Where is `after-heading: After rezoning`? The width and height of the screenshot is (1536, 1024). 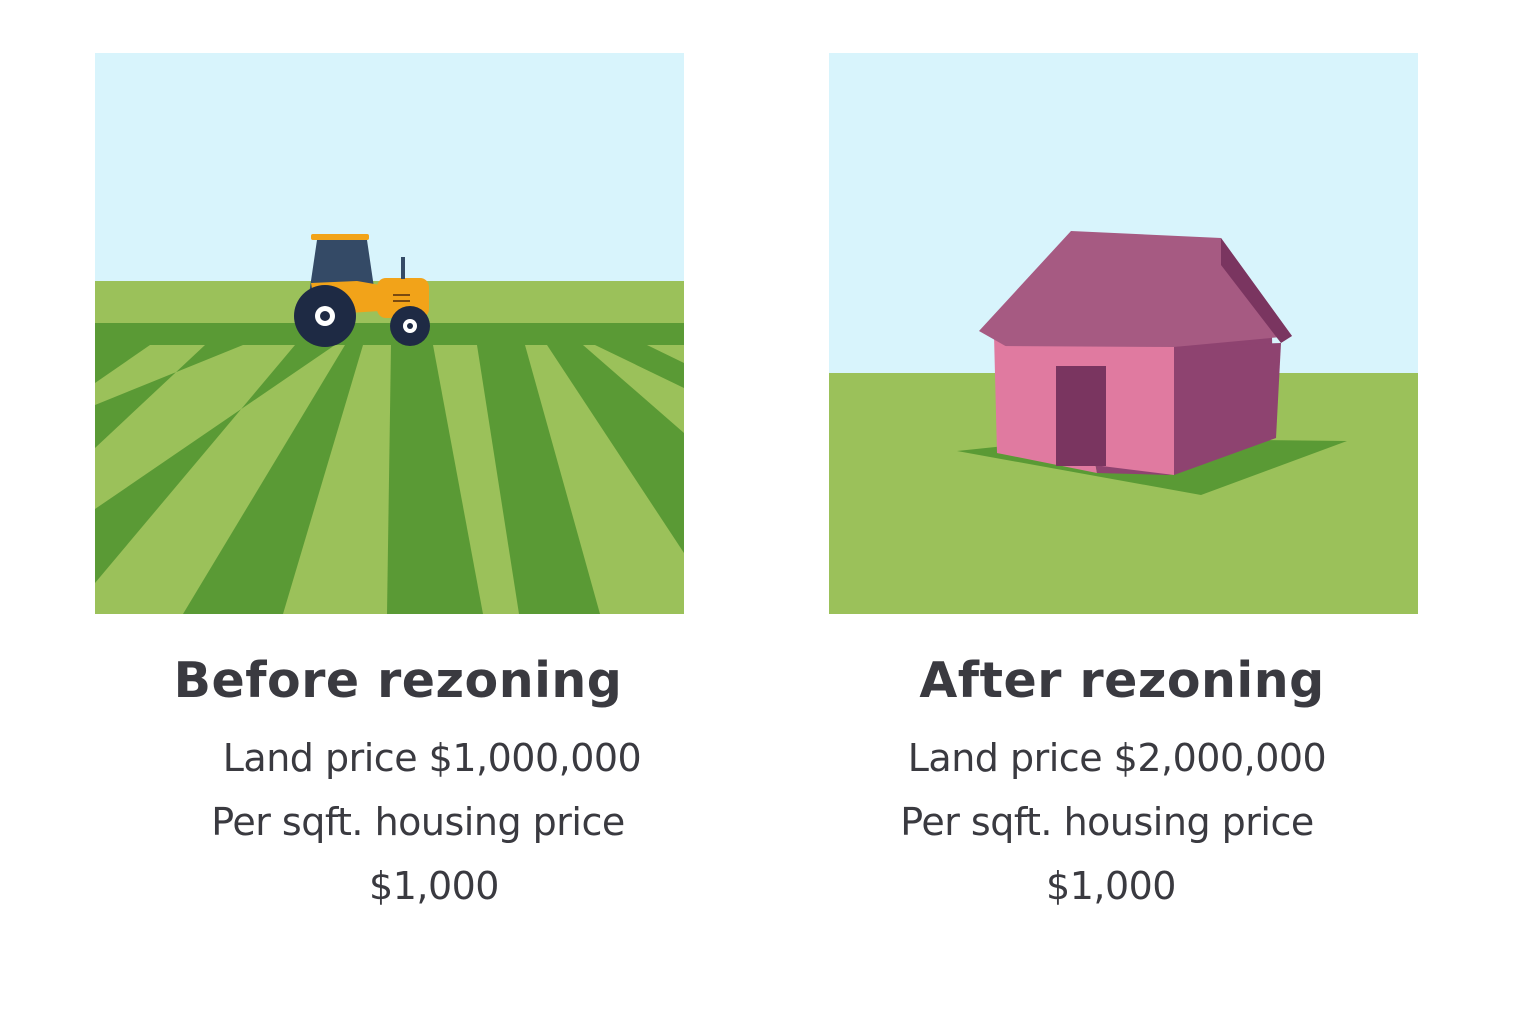 after-heading: After rezoning is located at coordinates (1122, 680).